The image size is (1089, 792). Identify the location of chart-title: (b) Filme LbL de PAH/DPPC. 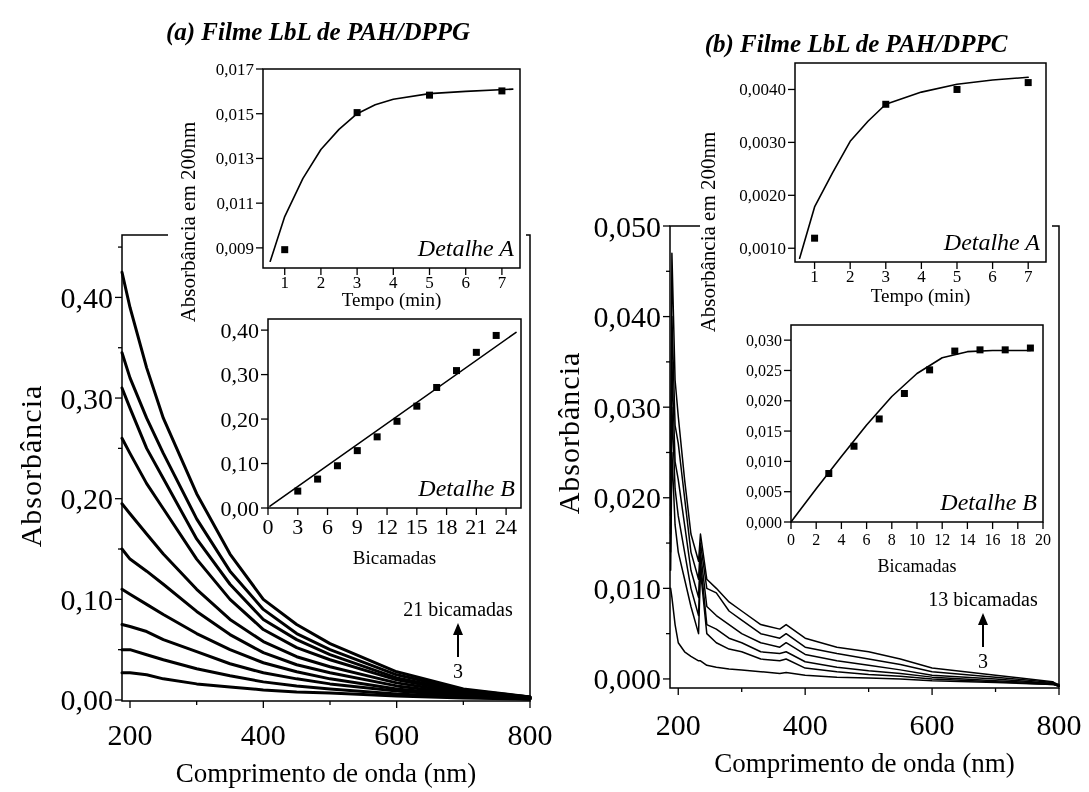
(856, 44).